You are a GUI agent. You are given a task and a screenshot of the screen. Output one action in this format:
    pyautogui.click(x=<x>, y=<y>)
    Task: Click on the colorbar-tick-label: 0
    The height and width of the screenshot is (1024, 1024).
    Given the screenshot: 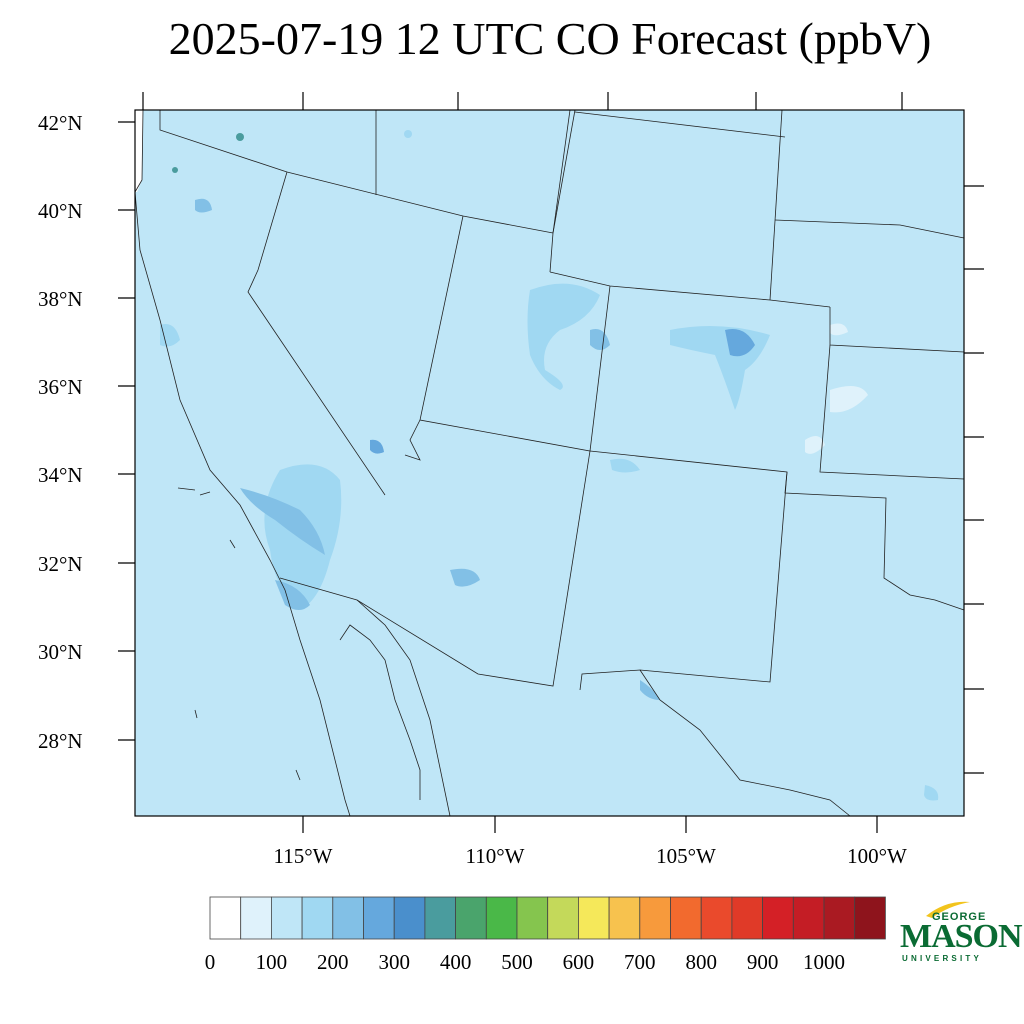 What is the action you would take?
    pyautogui.click(x=210, y=962)
    